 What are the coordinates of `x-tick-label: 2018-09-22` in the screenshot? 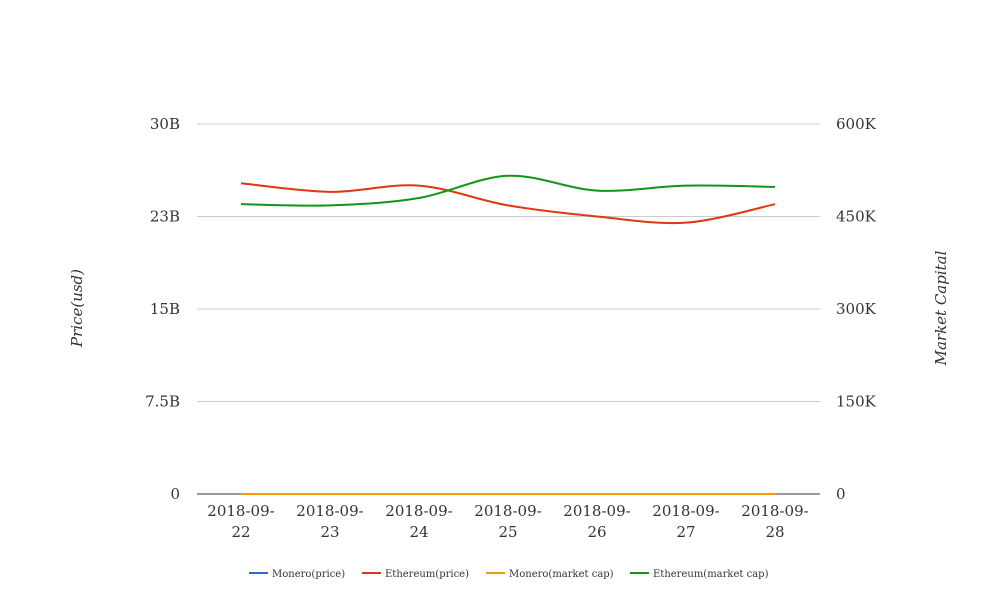 It's located at (240, 521).